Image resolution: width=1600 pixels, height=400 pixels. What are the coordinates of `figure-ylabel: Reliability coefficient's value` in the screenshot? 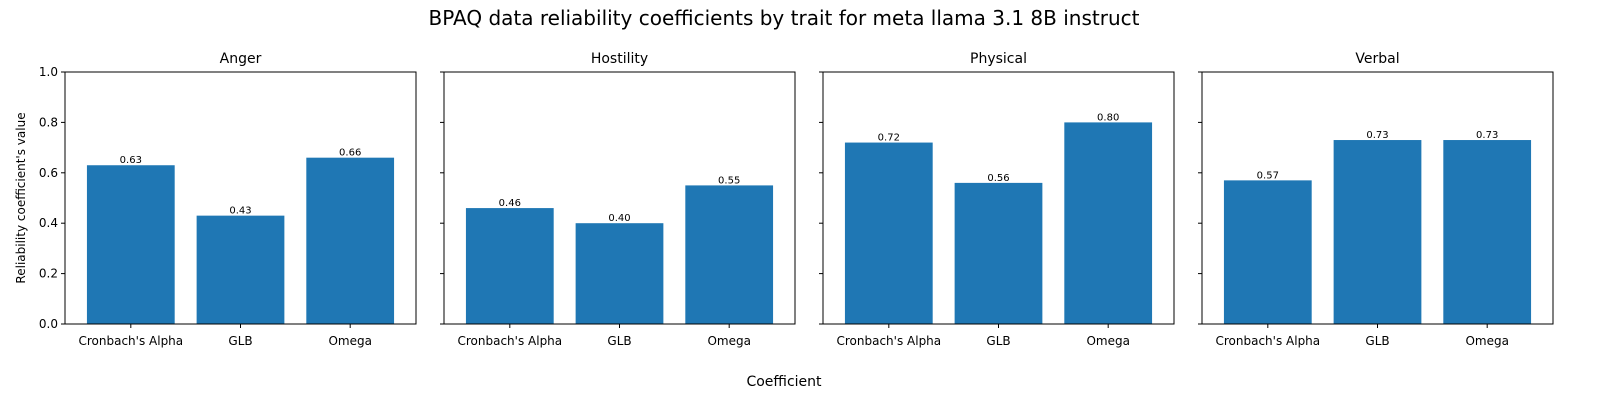 It's located at (21, 197).